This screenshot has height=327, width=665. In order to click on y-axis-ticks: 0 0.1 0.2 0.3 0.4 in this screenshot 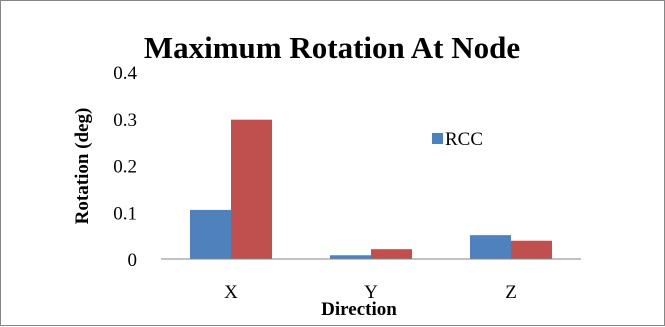, I will do `click(125, 167)`.